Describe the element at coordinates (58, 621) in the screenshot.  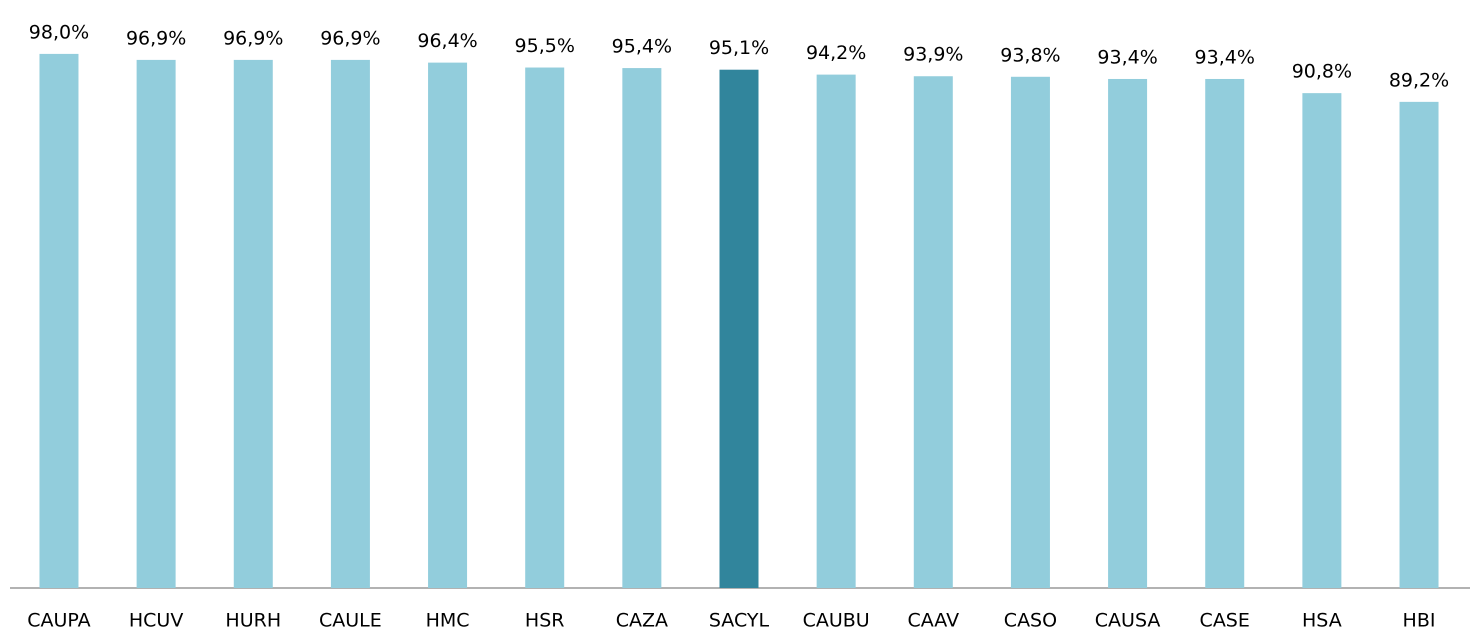
I see `x-tick-label: CAUPA` at that location.